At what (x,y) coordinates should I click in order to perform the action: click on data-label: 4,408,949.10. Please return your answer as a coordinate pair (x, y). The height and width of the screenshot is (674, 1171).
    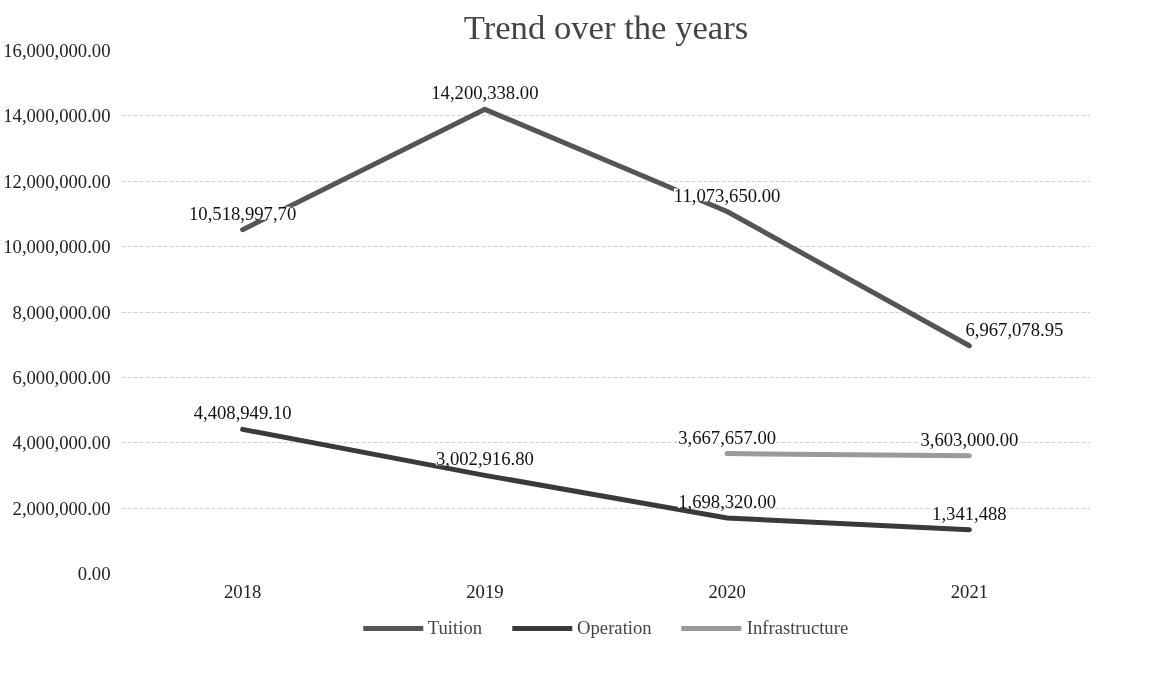
    Looking at the image, I should click on (242, 413).